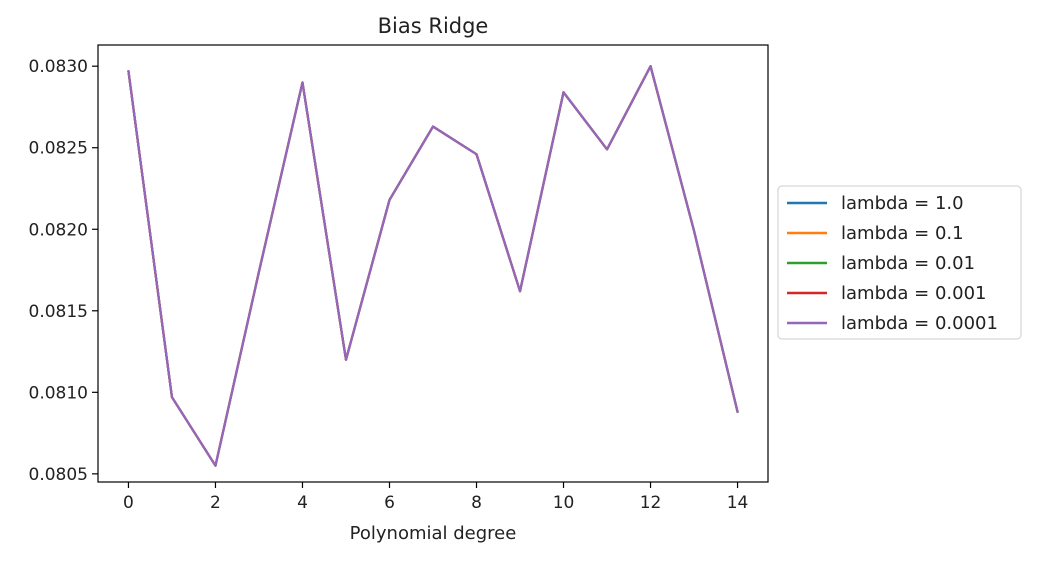 The width and height of the screenshot is (1038, 562). I want to click on legend-box, so click(899, 262).